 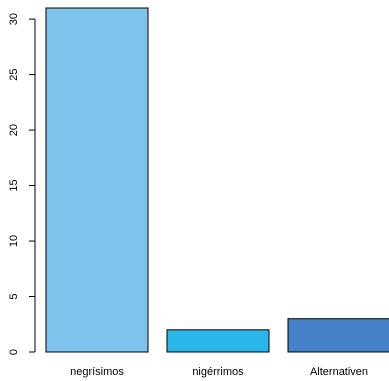 I want to click on y-tick-label-30: 30, so click(x=14, y=19).